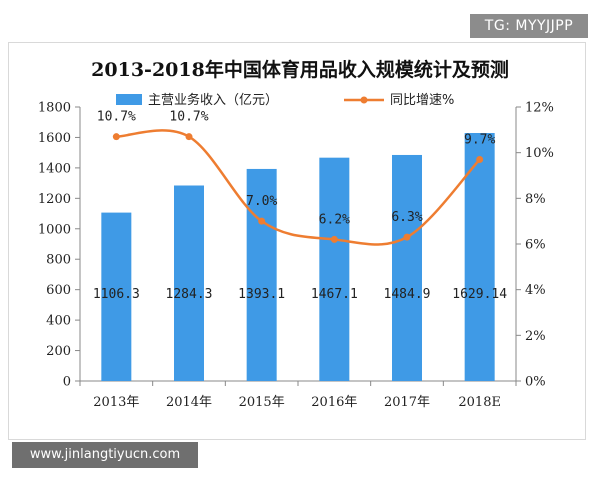  I want to click on y-right-tick-label: 0%, so click(535, 382).